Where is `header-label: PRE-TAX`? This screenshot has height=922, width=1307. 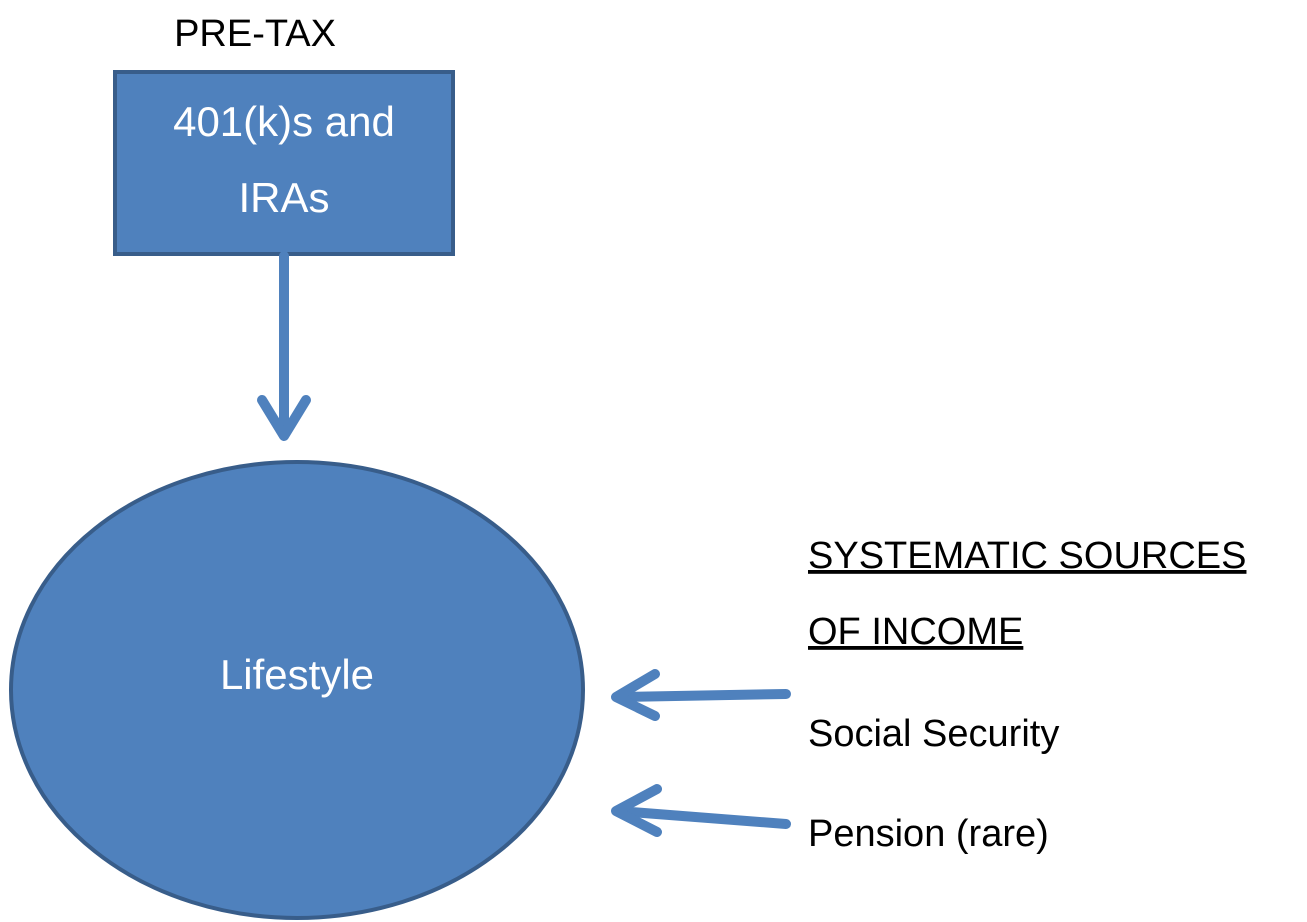
header-label: PRE-TAX is located at coordinates (255, 34).